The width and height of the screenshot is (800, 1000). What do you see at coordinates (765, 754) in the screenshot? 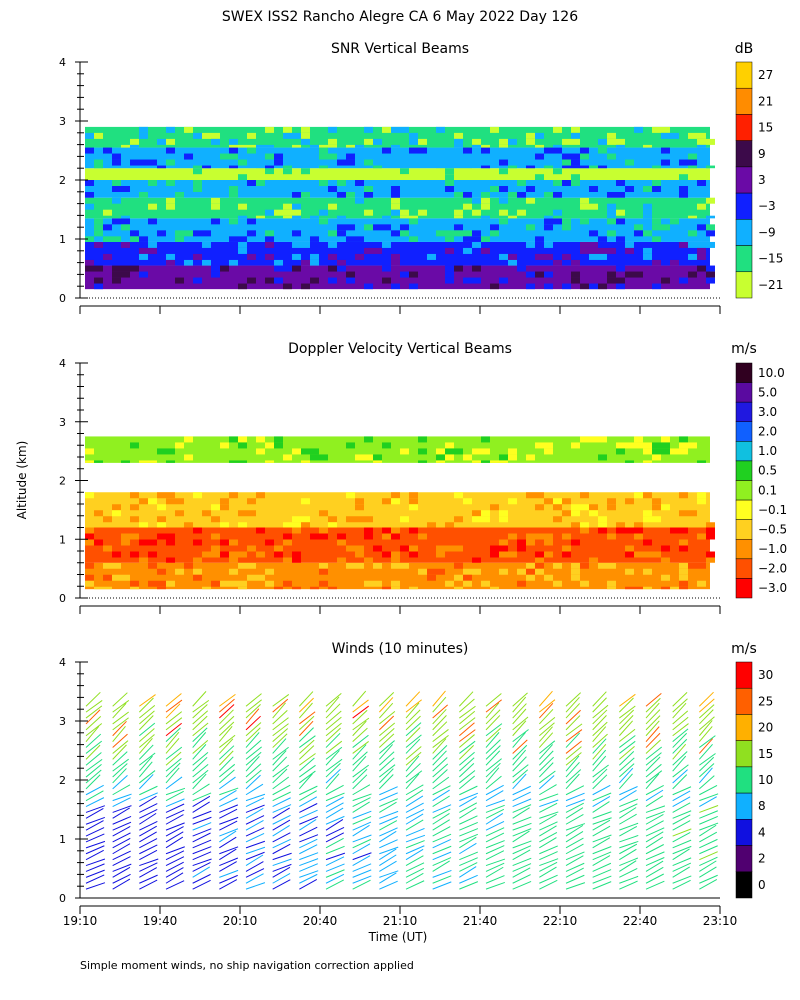
I see `colorbar-label: 15` at bounding box center [765, 754].